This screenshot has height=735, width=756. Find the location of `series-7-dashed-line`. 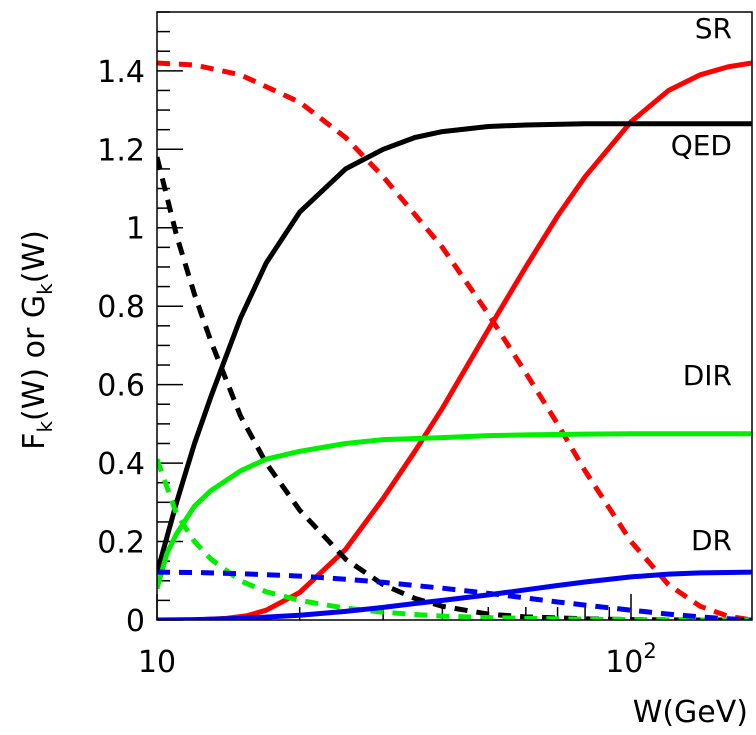

series-7-dashed-line is located at coordinates (454, 594).